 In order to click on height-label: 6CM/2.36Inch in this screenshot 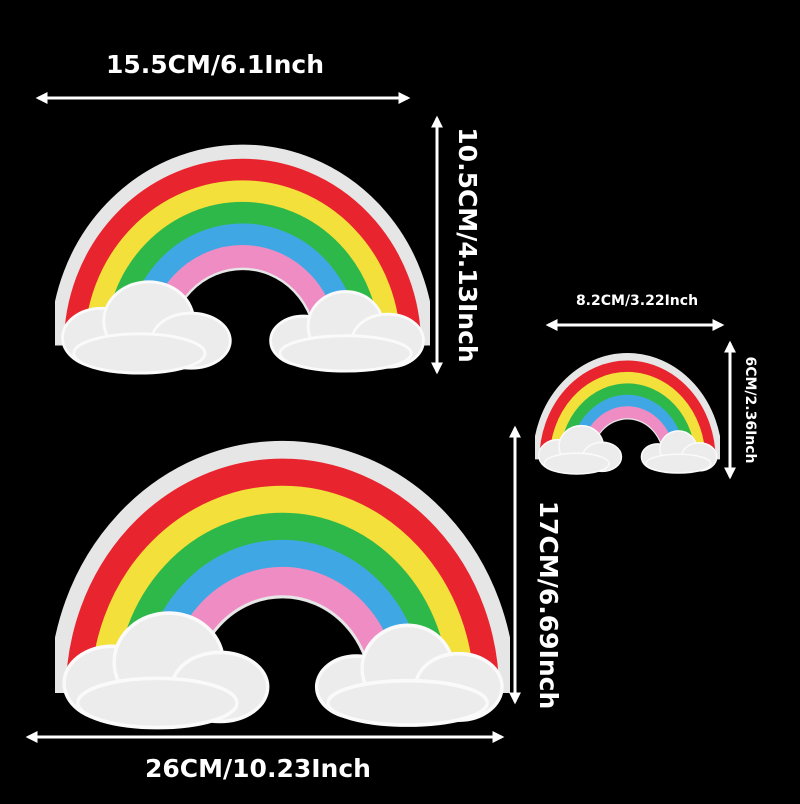, I will do `click(750, 409)`.